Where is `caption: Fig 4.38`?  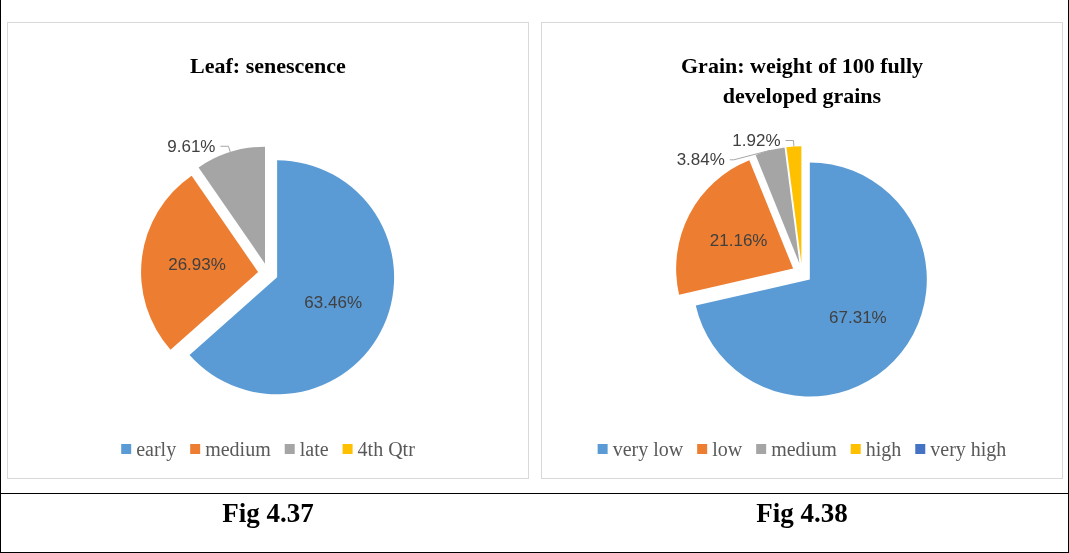
caption: Fig 4.38 is located at coordinates (802, 513).